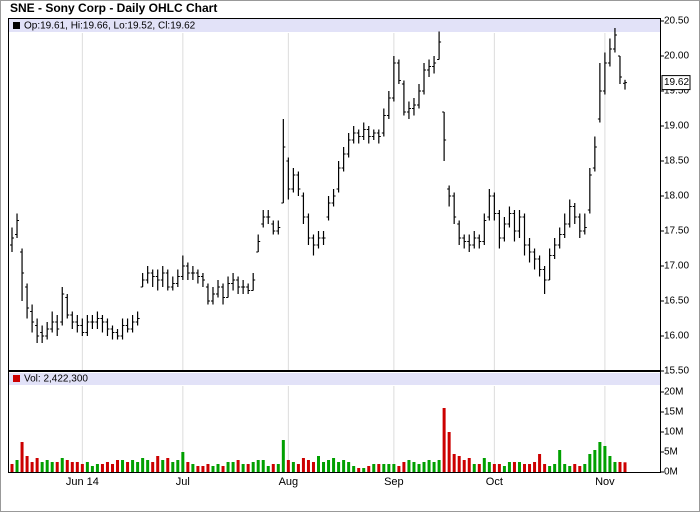 The image size is (700, 517). Describe the element at coordinates (56, 379) in the screenshot. I see `volume-legend: Vol: 2,422,300` at that location.